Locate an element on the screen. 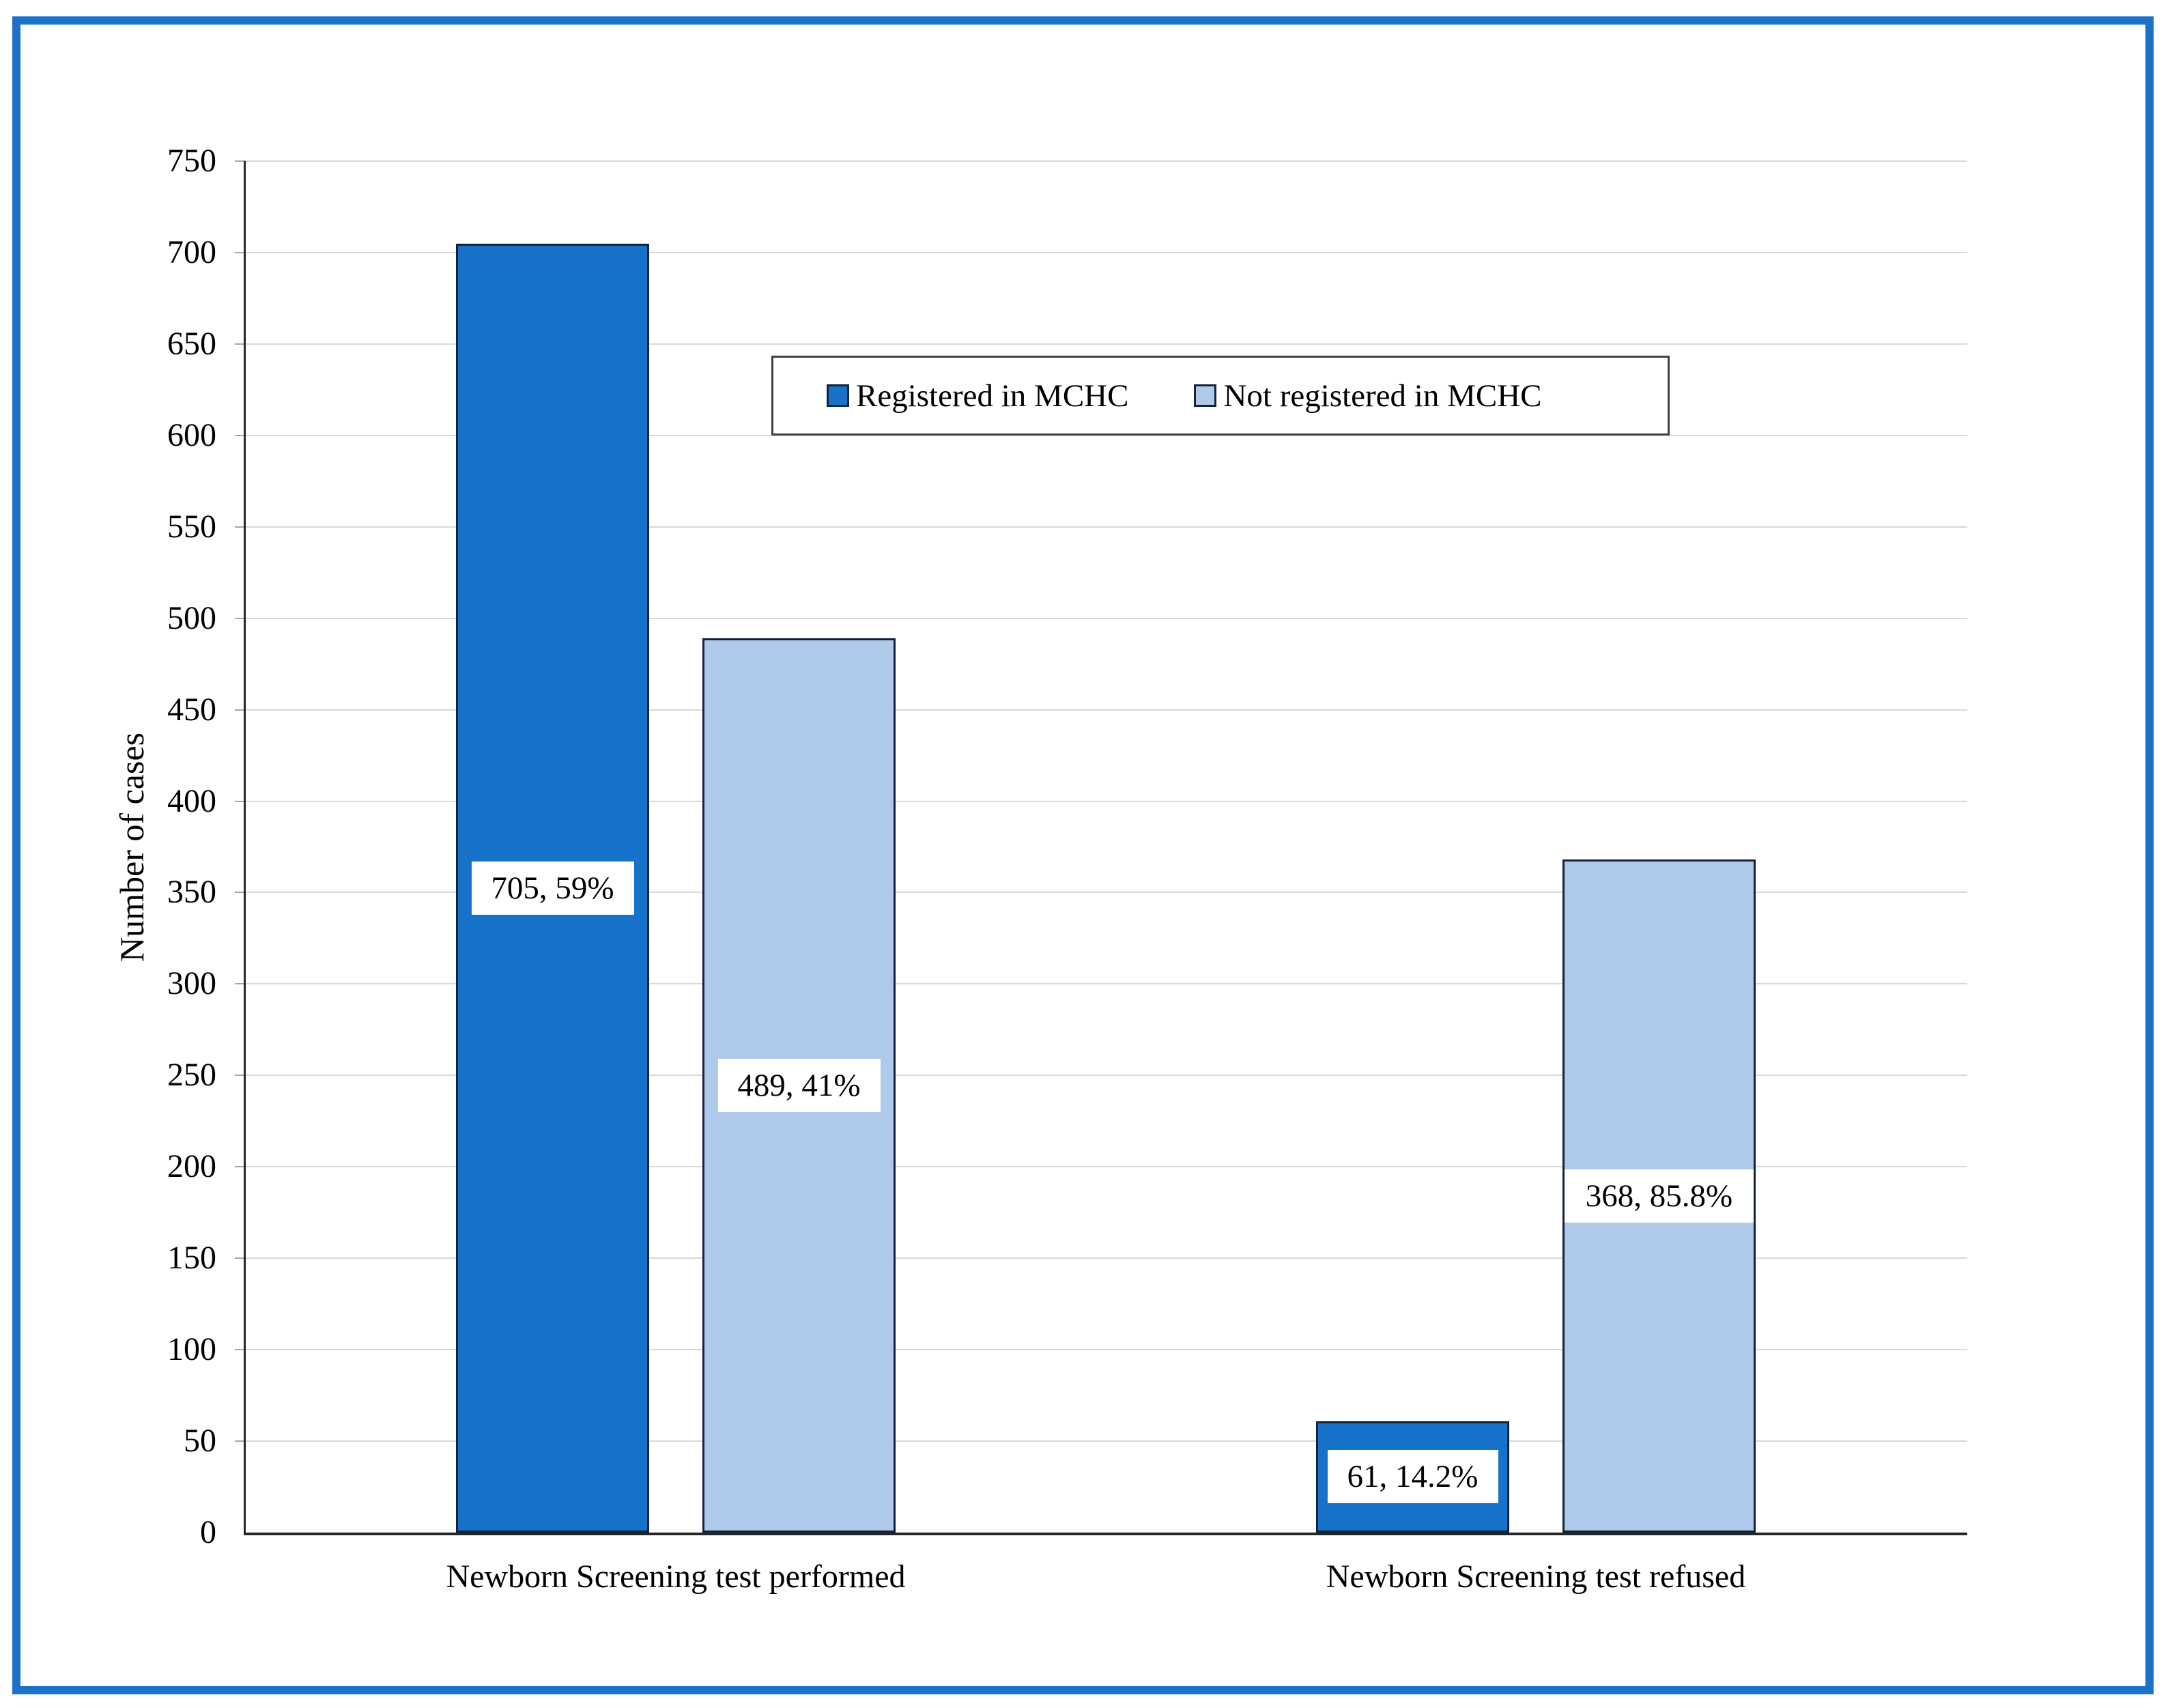 The image size is (2170, 1708). y-tick-label: 600 is located at coordinates (191, 434).